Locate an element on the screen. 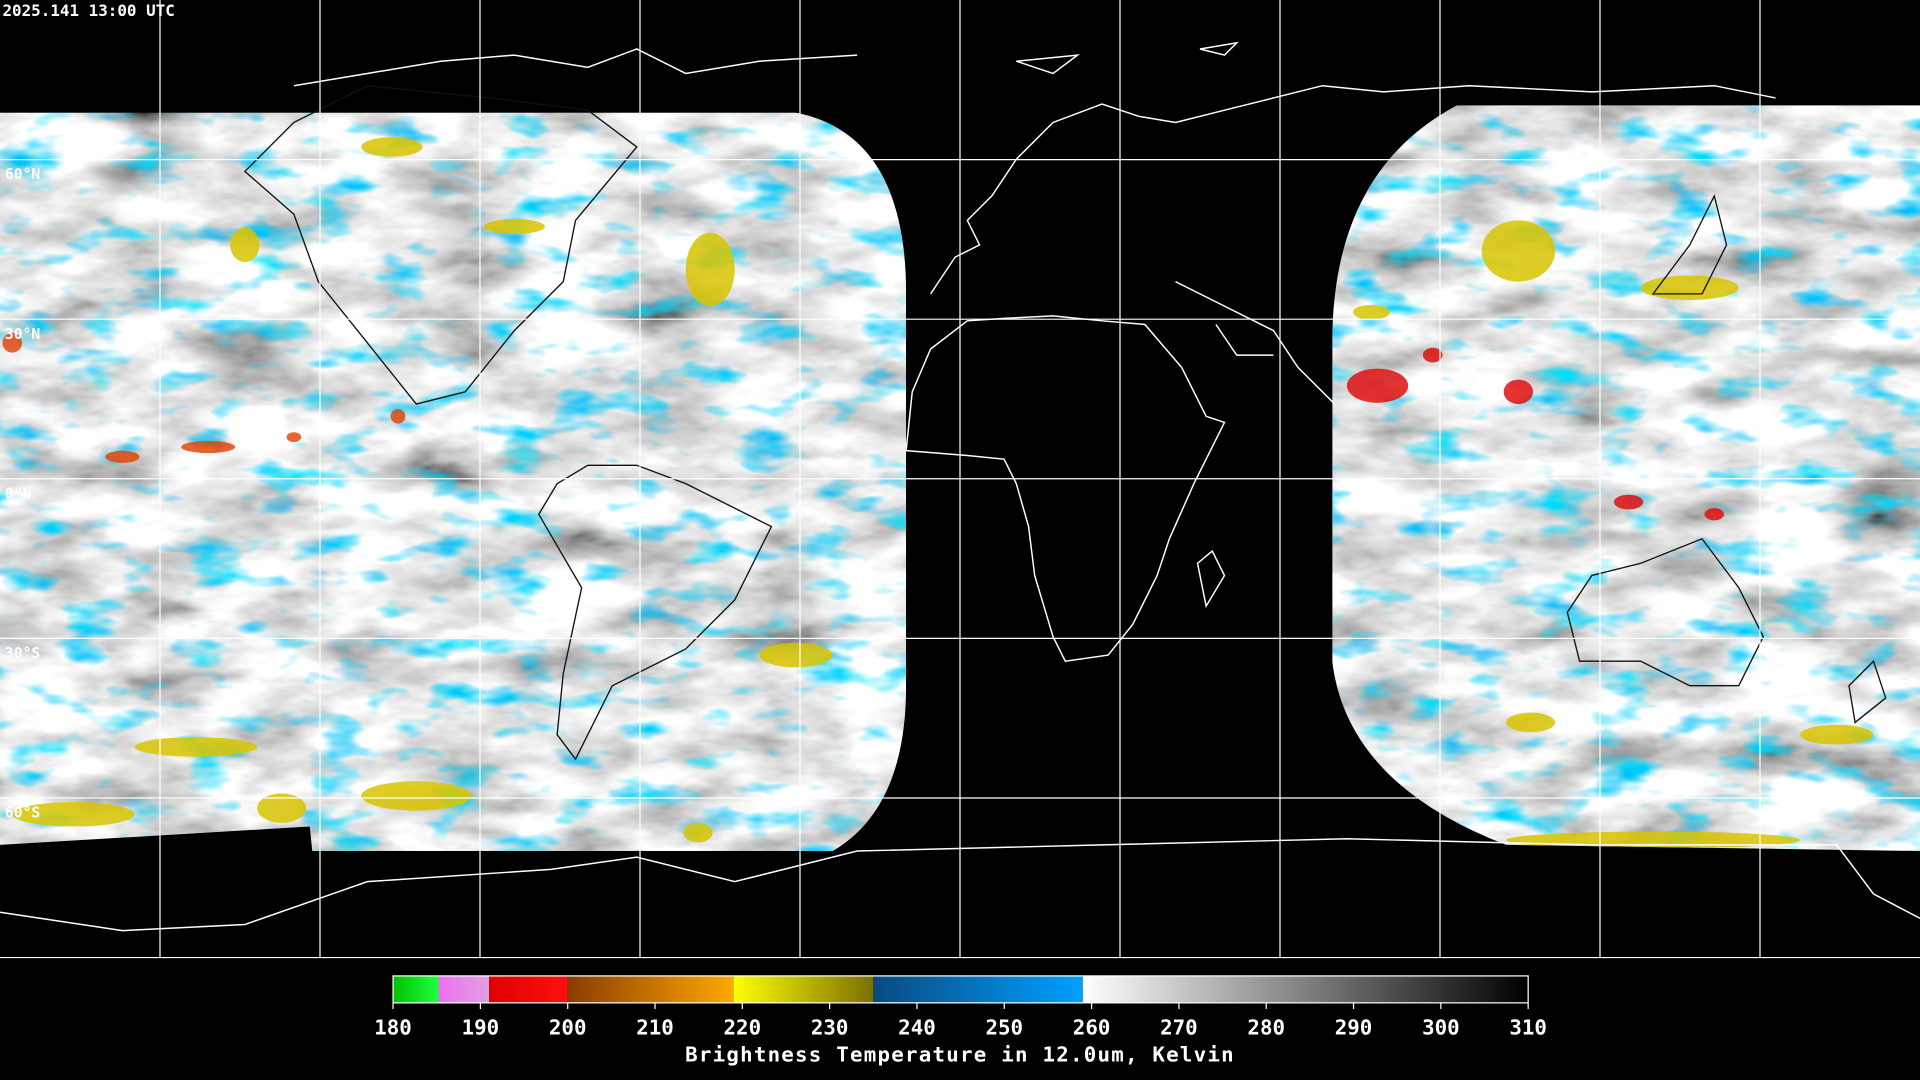  colorbar-tick-label: 270 is located at coordinates (1179, 1028).